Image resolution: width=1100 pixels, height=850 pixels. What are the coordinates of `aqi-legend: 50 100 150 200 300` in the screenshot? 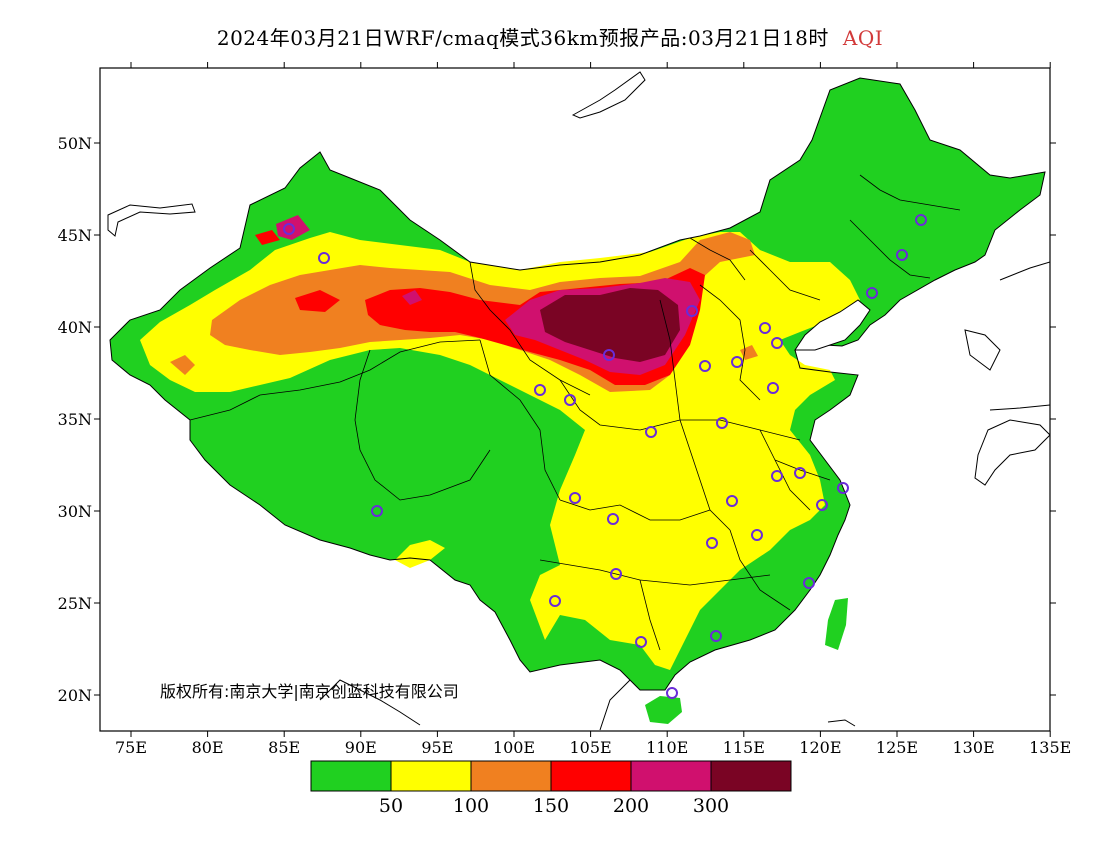 It's located at (551, 788).